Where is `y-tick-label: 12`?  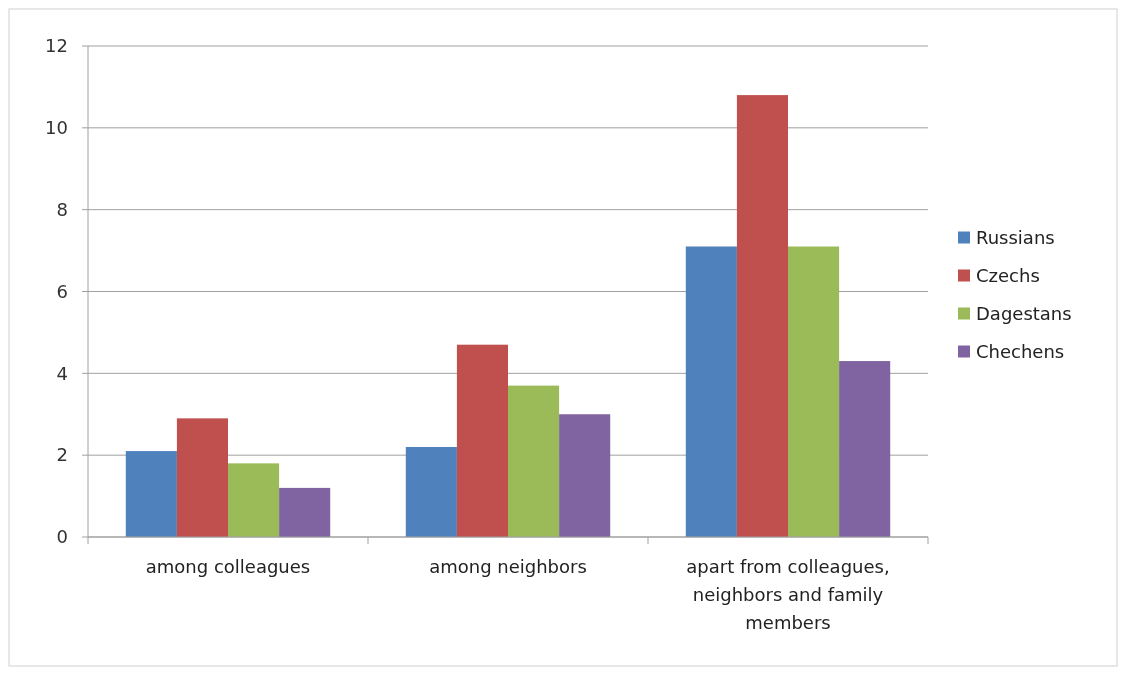
y-tick-label: 12 is located at coordinates (56, 46).